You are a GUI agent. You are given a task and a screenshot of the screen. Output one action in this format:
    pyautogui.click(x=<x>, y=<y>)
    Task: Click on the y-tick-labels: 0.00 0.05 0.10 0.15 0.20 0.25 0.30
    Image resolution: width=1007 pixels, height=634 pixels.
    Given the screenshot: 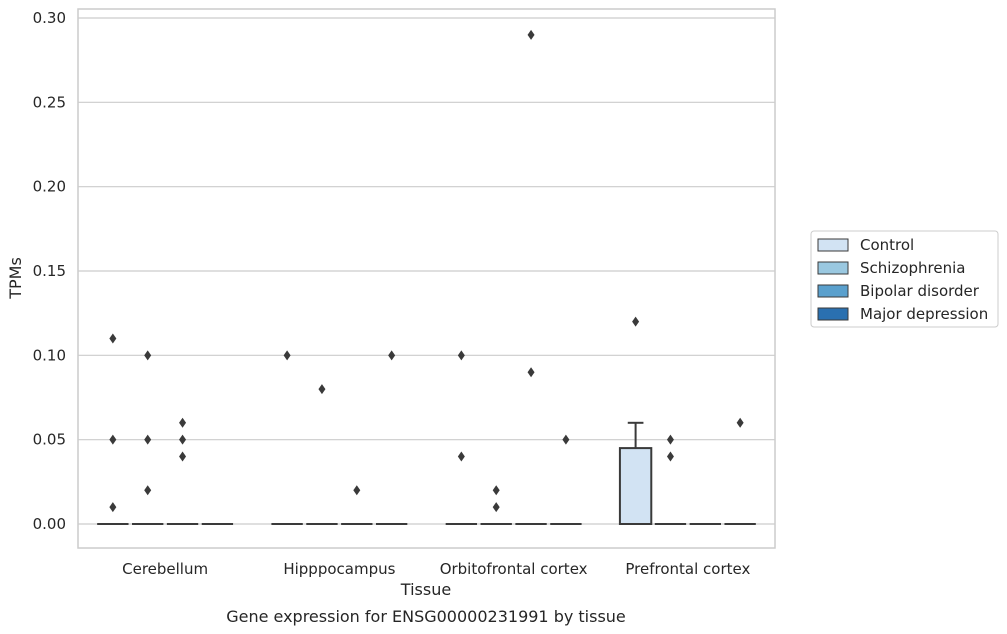 What is the action you would take?
    pyautogui.click(x=49, y=271)
    